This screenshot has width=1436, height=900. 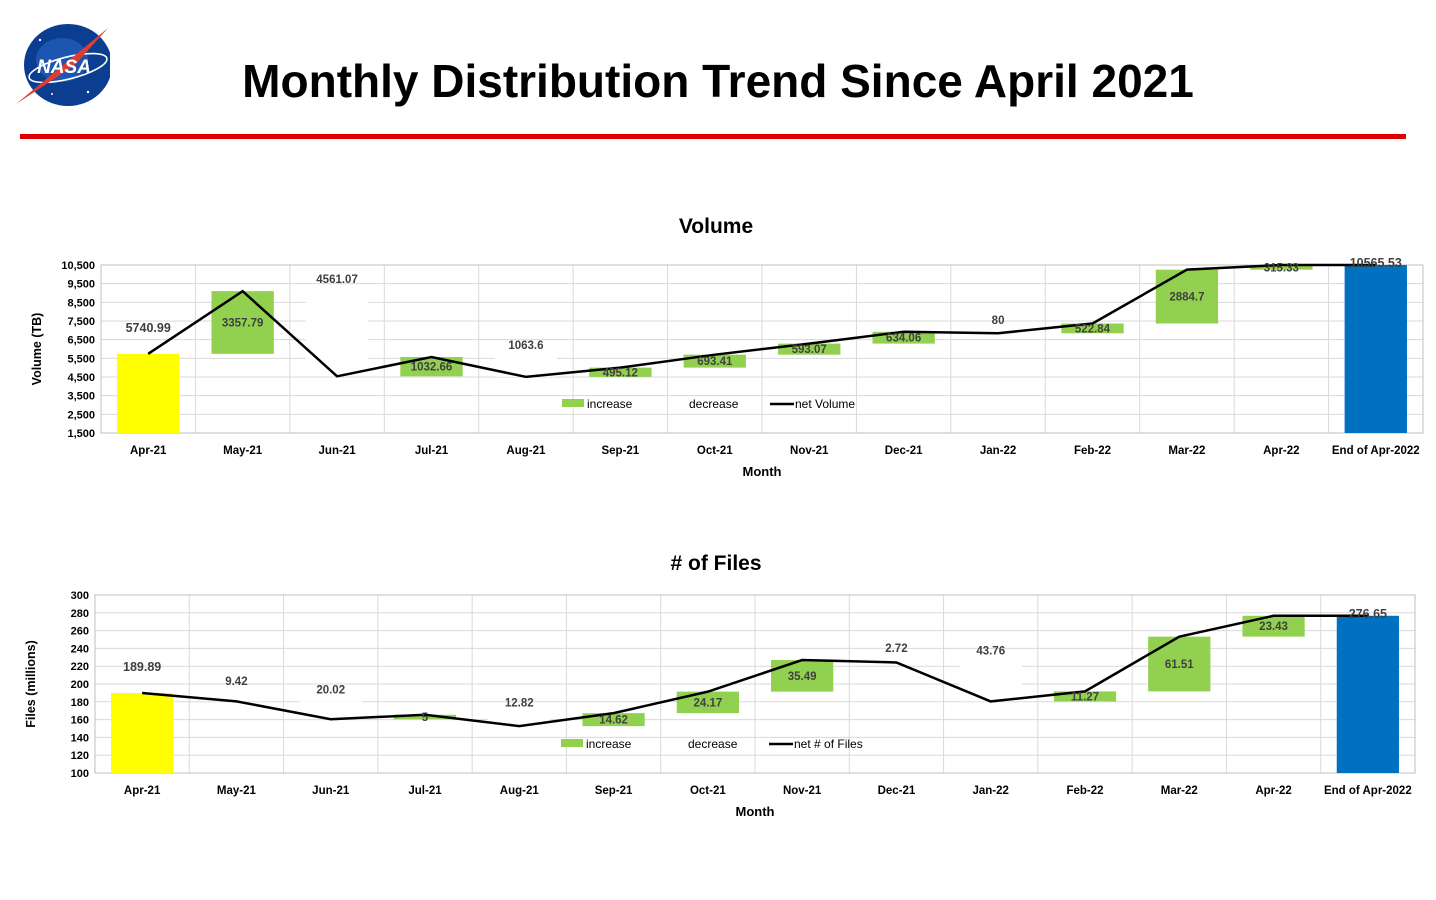 What do you see at coordinates (904, 451) in the screenshot?
I see `volume-xtick-label: Dec-21` at bounding box center [904, 451].